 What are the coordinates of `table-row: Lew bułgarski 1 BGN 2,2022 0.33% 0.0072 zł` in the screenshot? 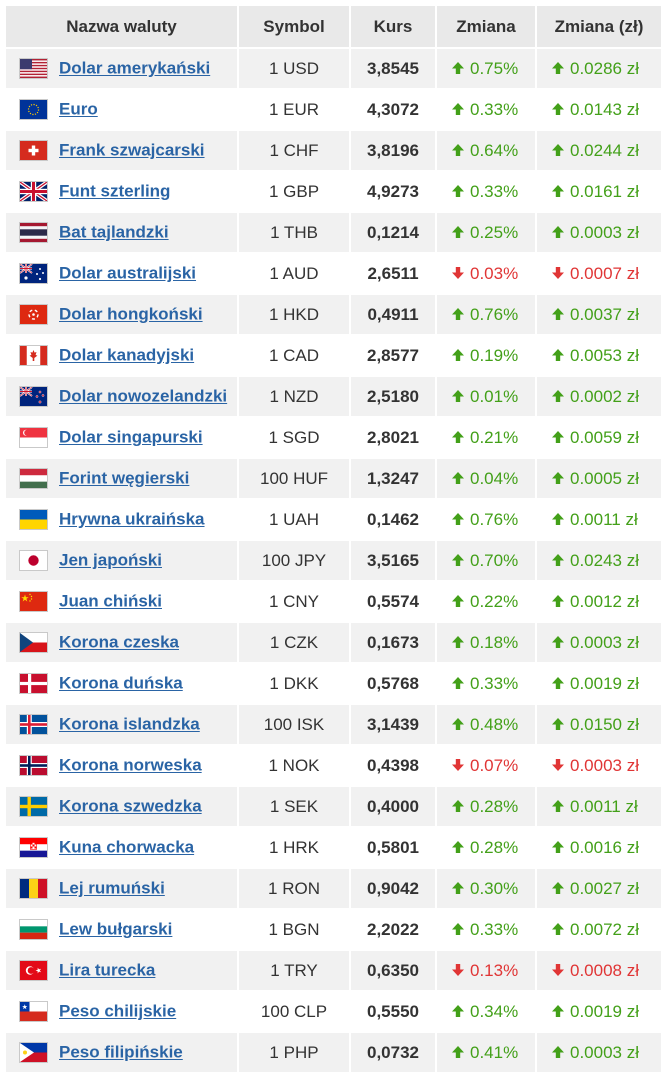 It's located at (333, 930).